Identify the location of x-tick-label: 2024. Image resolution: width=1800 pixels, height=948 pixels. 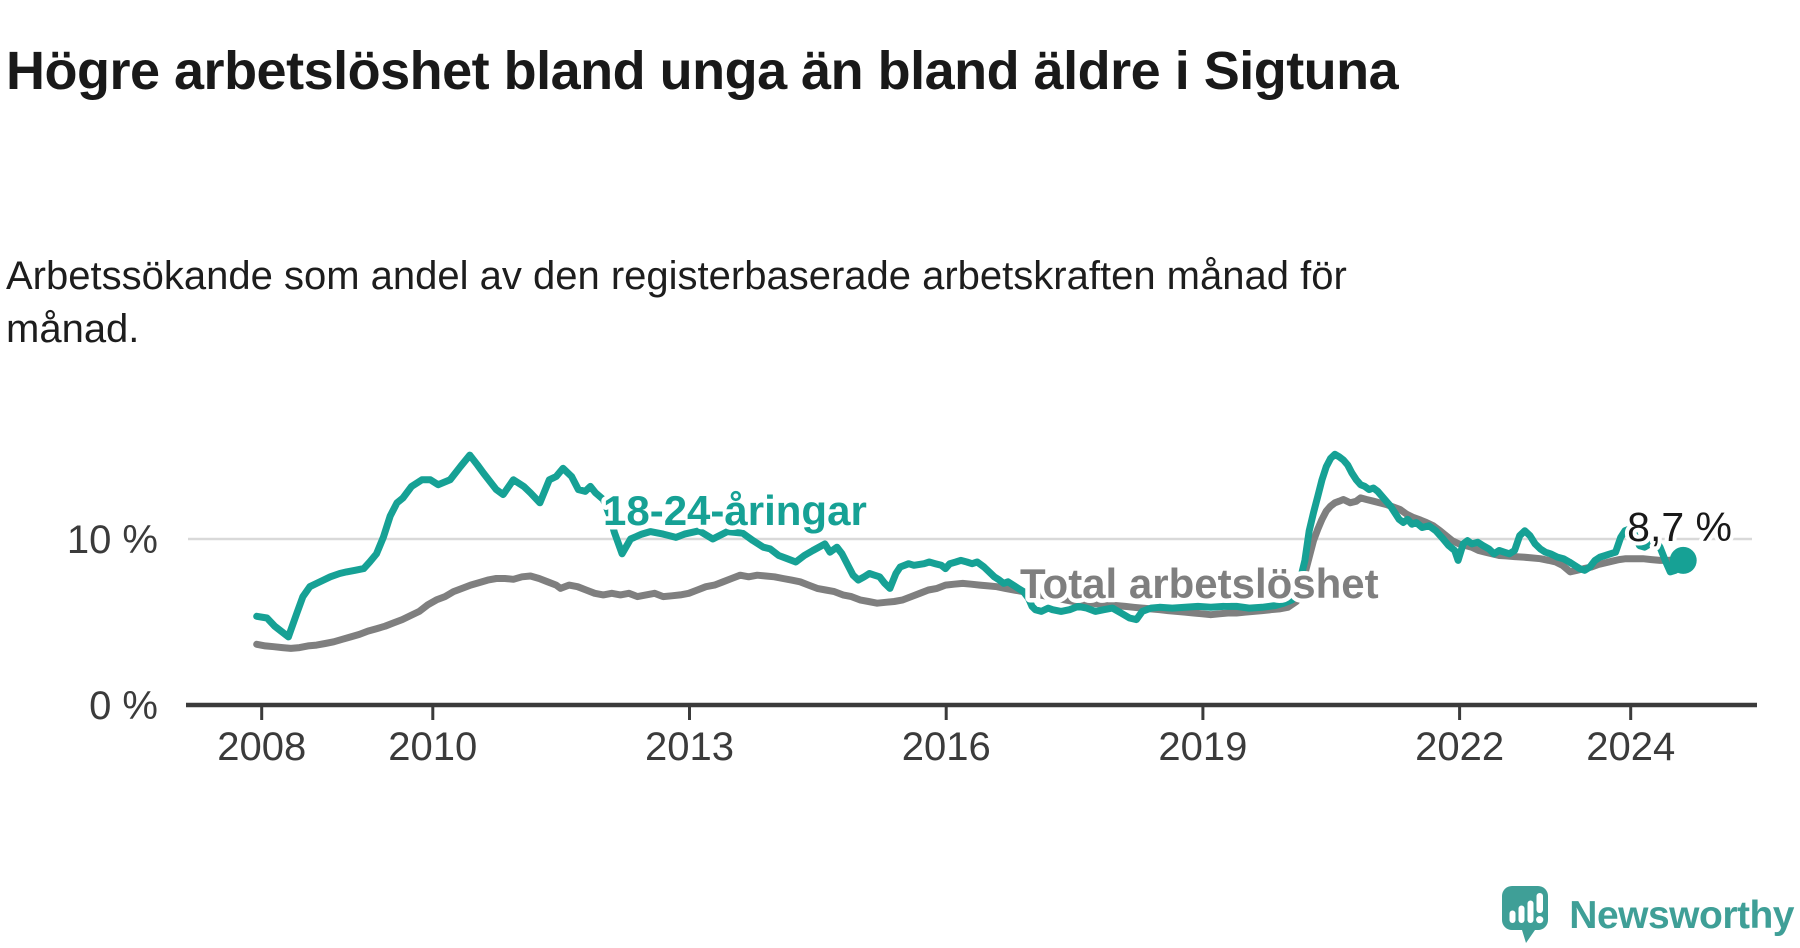
(1630, 747).